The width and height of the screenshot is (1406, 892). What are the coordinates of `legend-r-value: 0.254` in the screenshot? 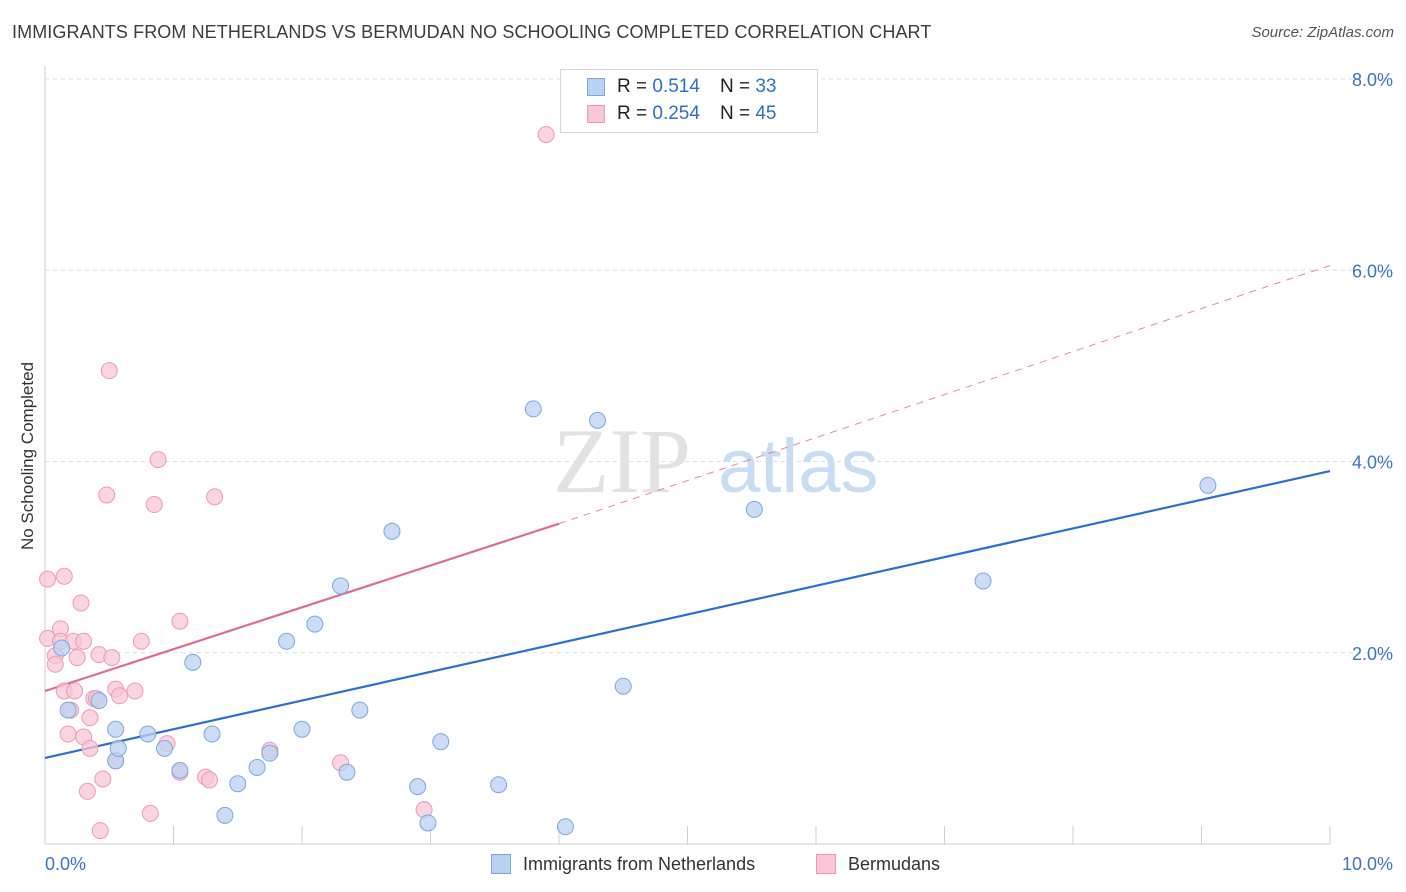 It's located at (676, 113).